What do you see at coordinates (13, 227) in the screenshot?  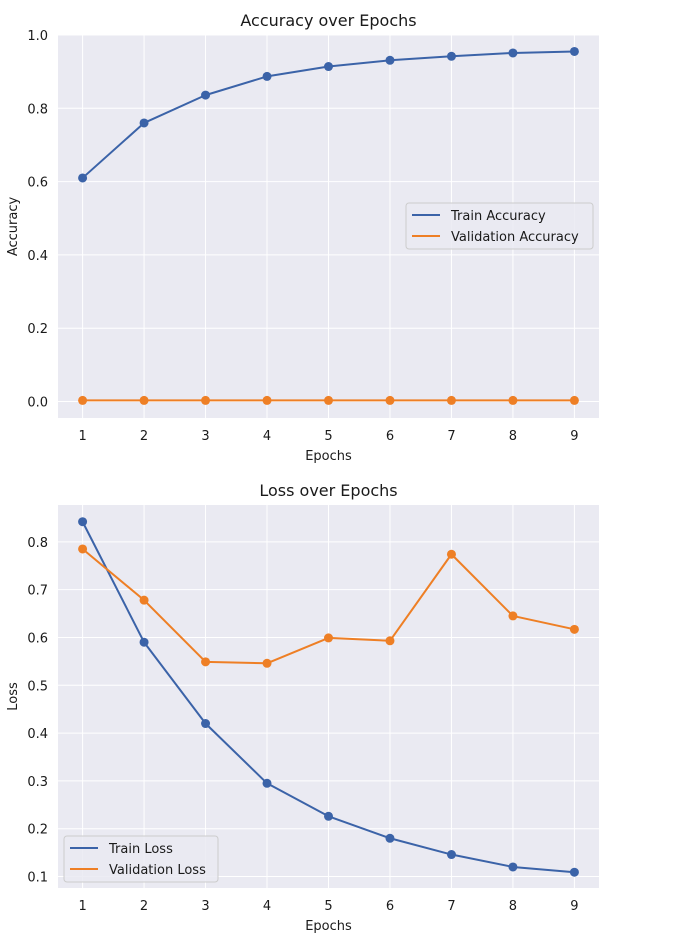 I see `y-axis-label: Accuracy` at bounding box center [13, 227].